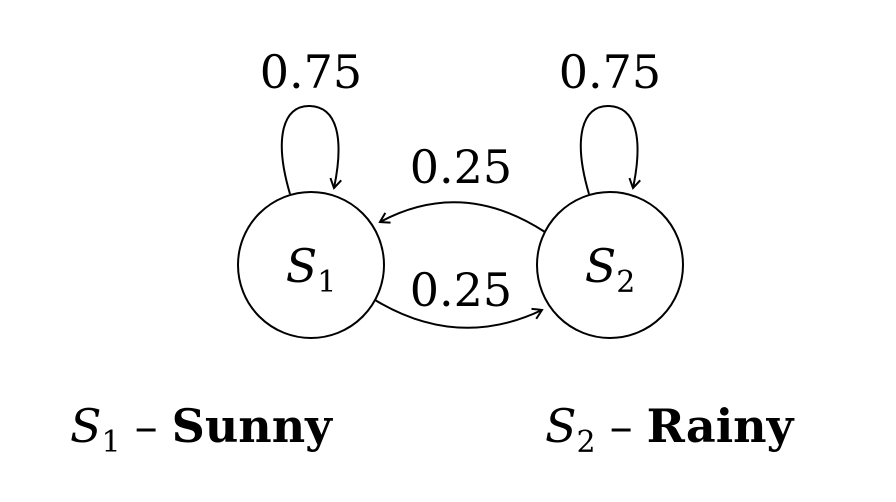 This screenshot has width=896, height=502. I want to click on transition-s2-s1: 0.25, so click(462, 186).